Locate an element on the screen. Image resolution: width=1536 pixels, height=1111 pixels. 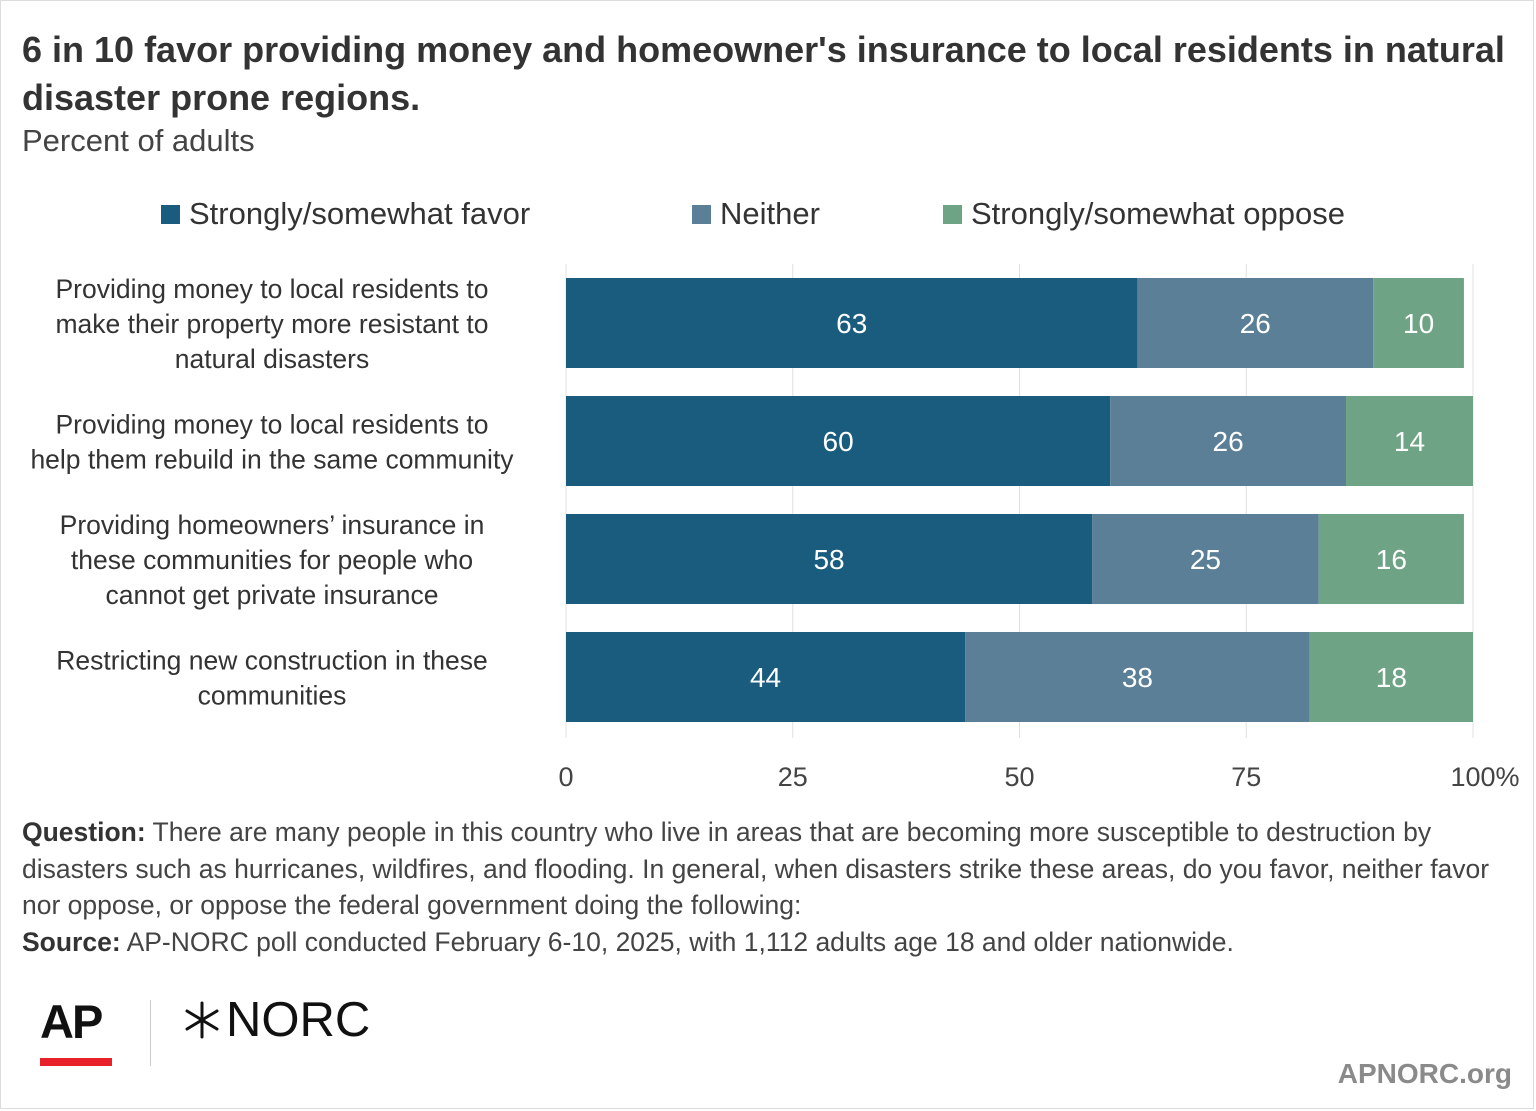
data-label: 14 is located at coordinates (1409, 441).